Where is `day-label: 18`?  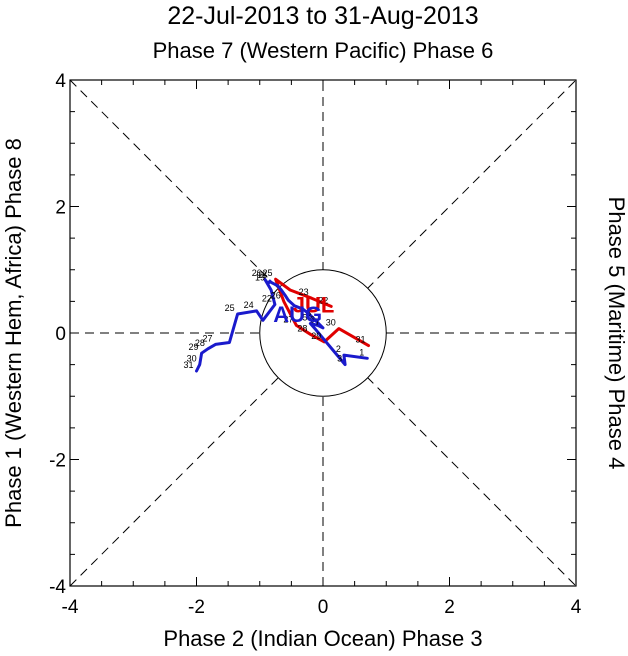
day-label: 18 is located at coordinates (262, 275).